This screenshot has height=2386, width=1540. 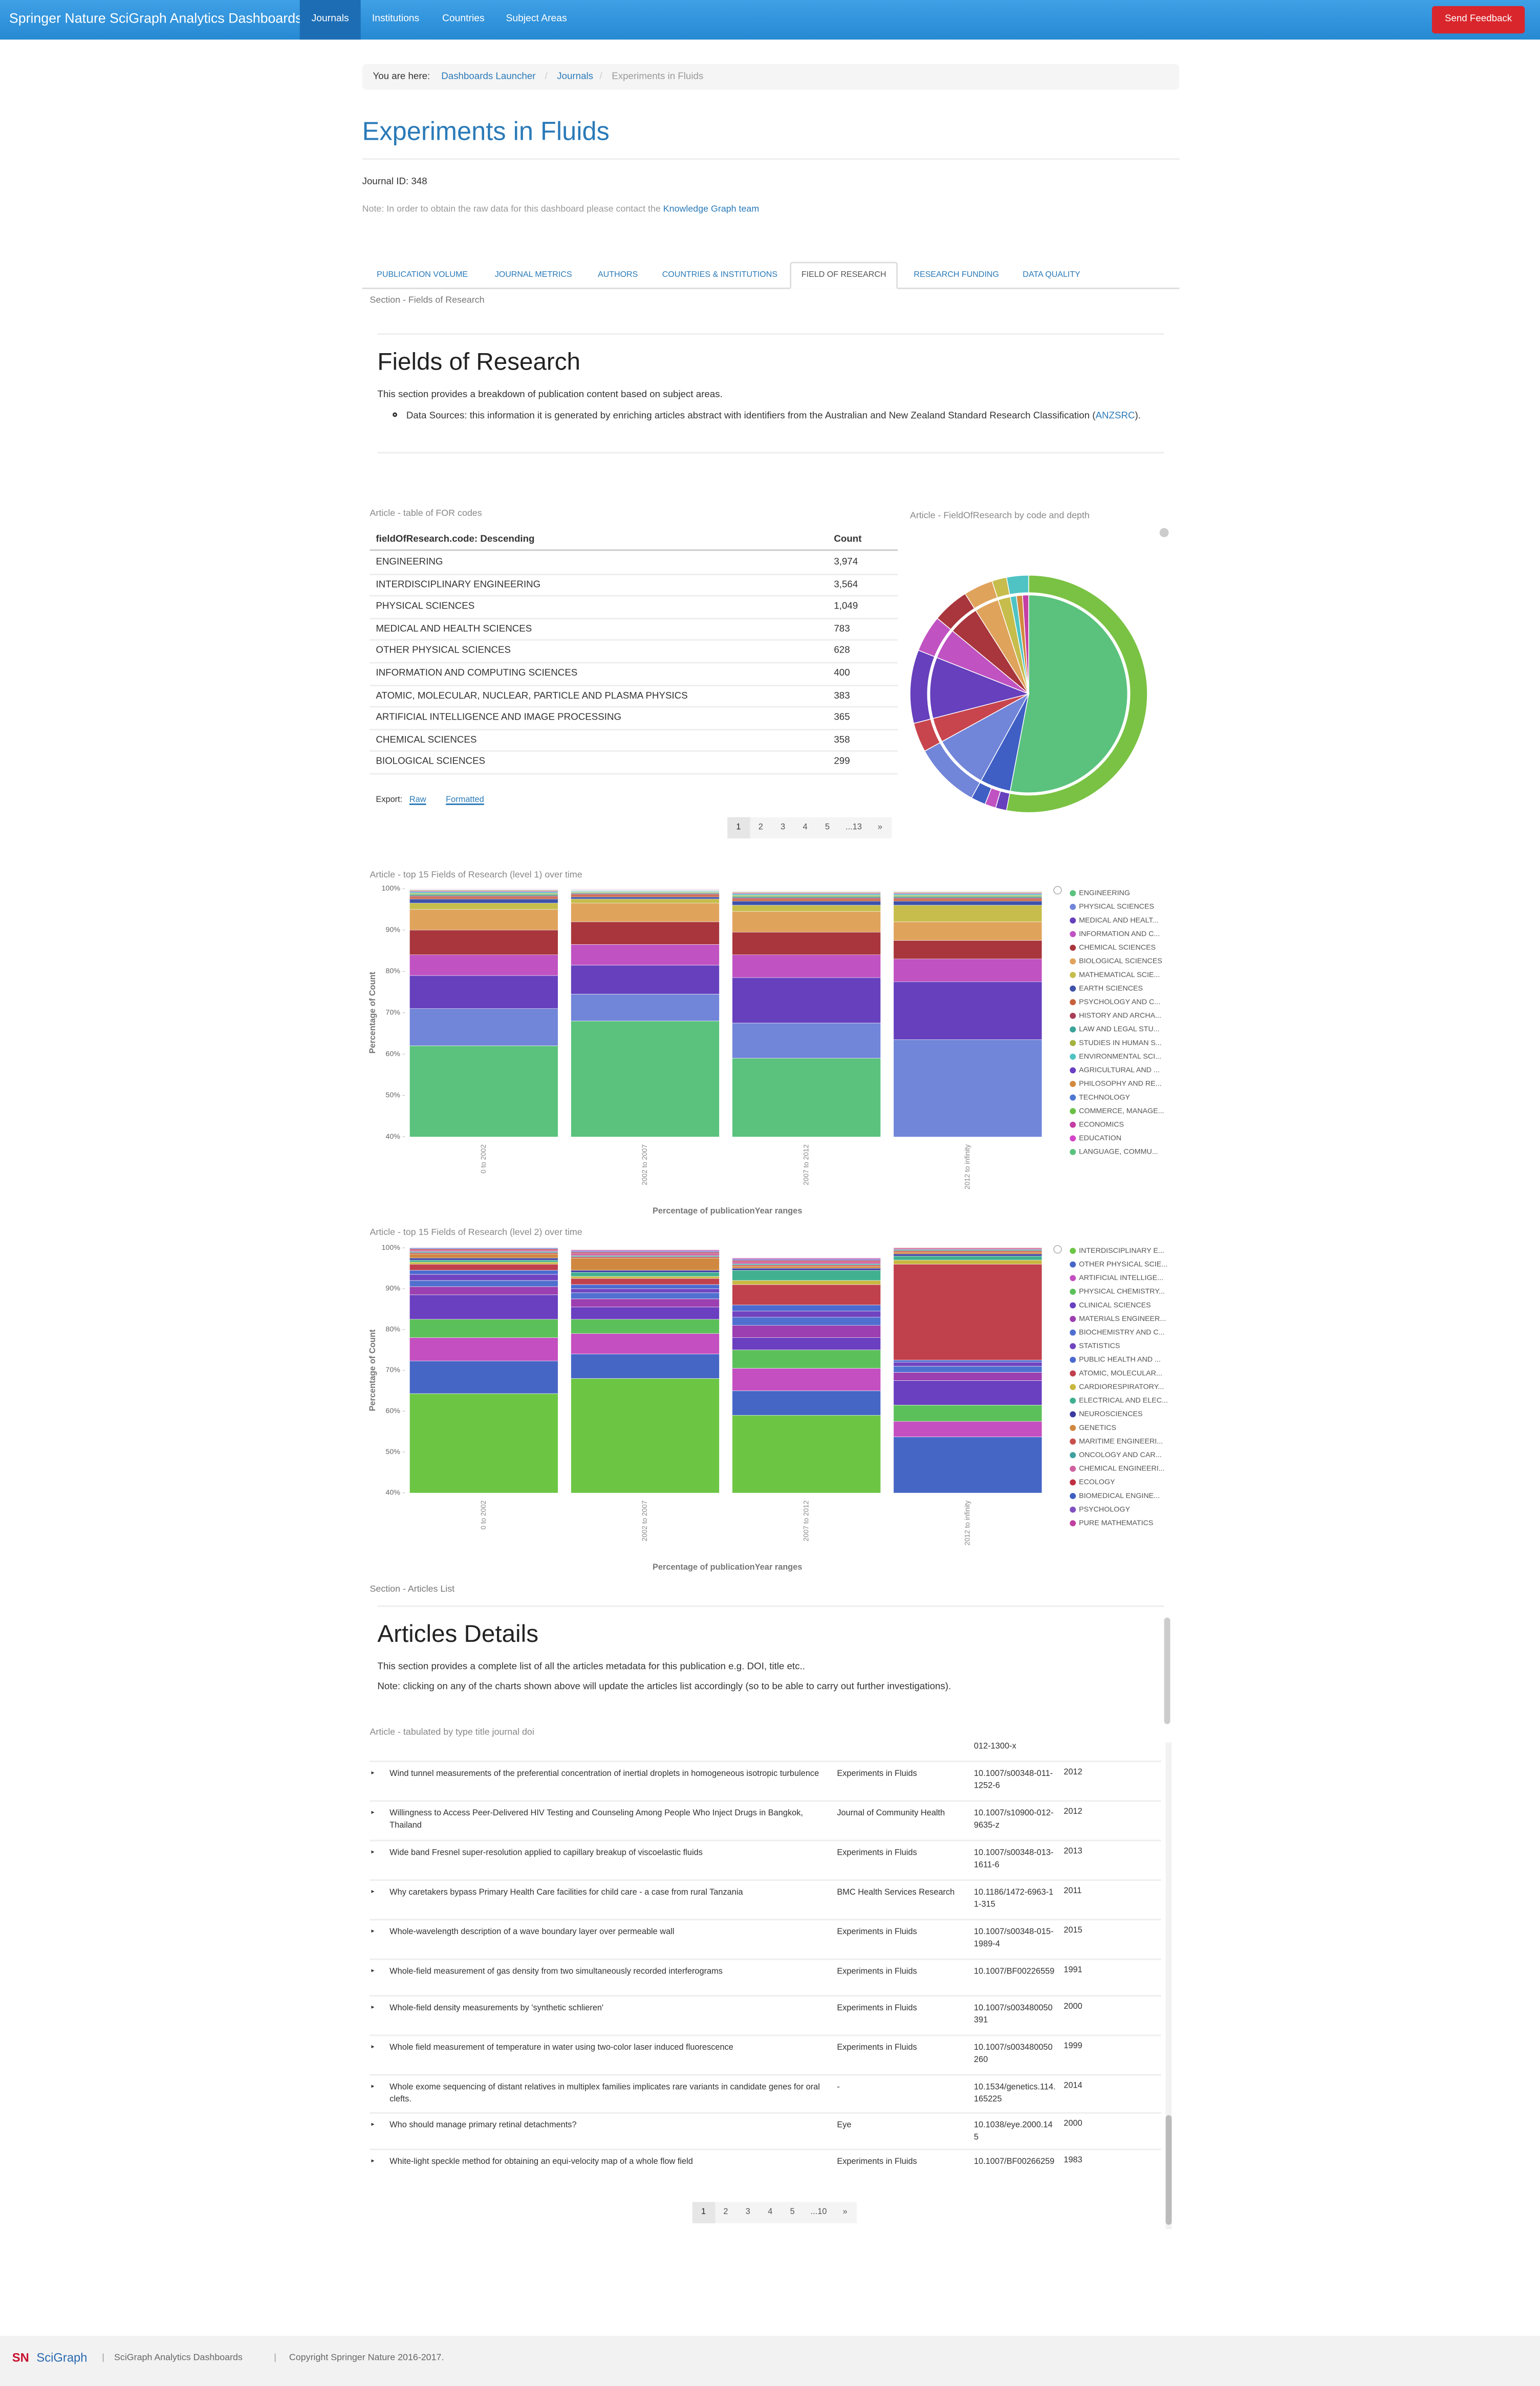 I want to click on tab: AUTHORS, so click(x=618, y=275).